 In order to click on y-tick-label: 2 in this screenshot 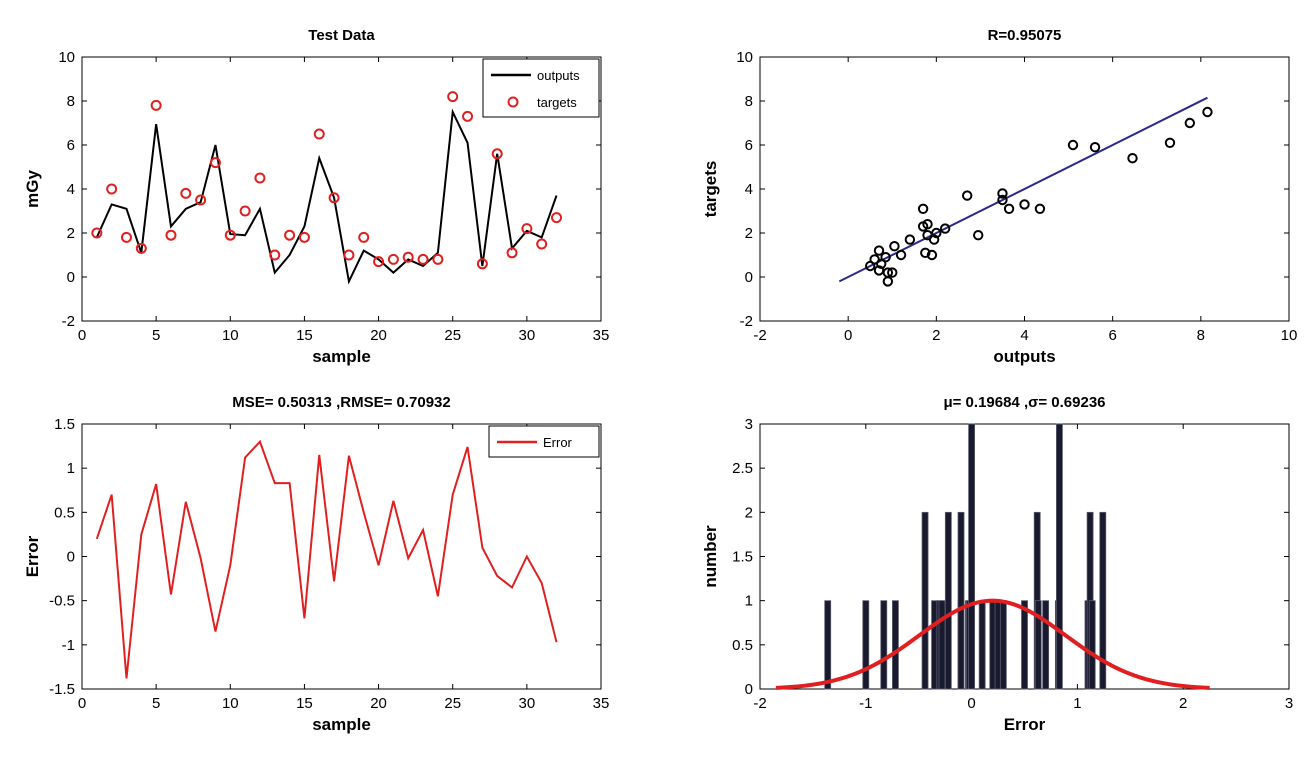, I will do `click(71, 233)`.